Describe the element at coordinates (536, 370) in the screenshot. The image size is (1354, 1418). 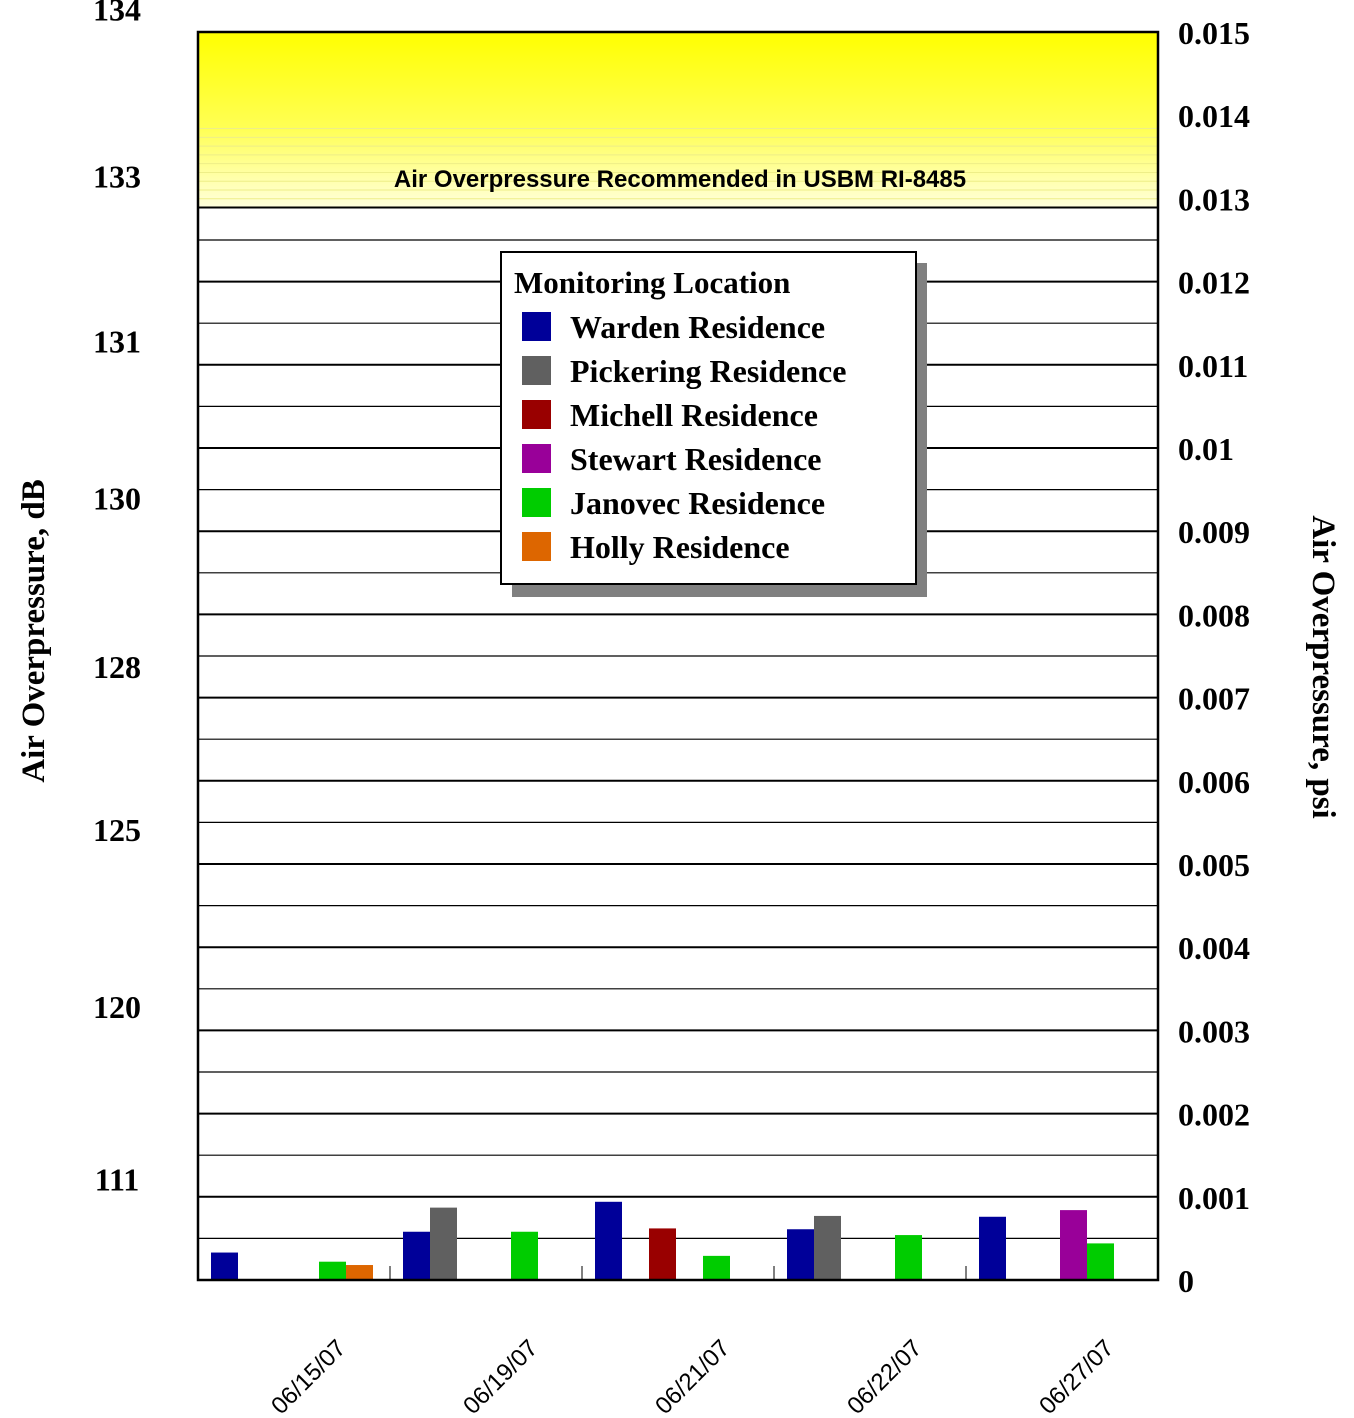
I see `legend-swatch-pickering-residence` at that location.